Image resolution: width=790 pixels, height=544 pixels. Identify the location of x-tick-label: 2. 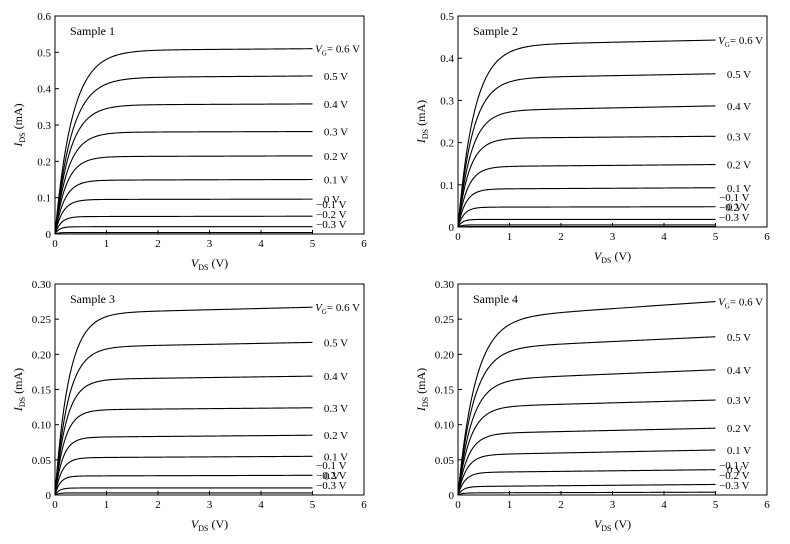
(158, 244).